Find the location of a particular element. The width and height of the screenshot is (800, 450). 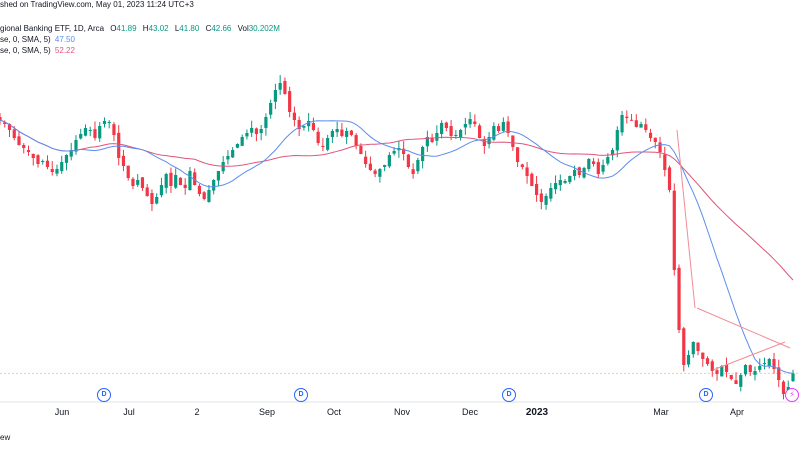

dividend-marker-2: D is located at coordinates (301, 395).